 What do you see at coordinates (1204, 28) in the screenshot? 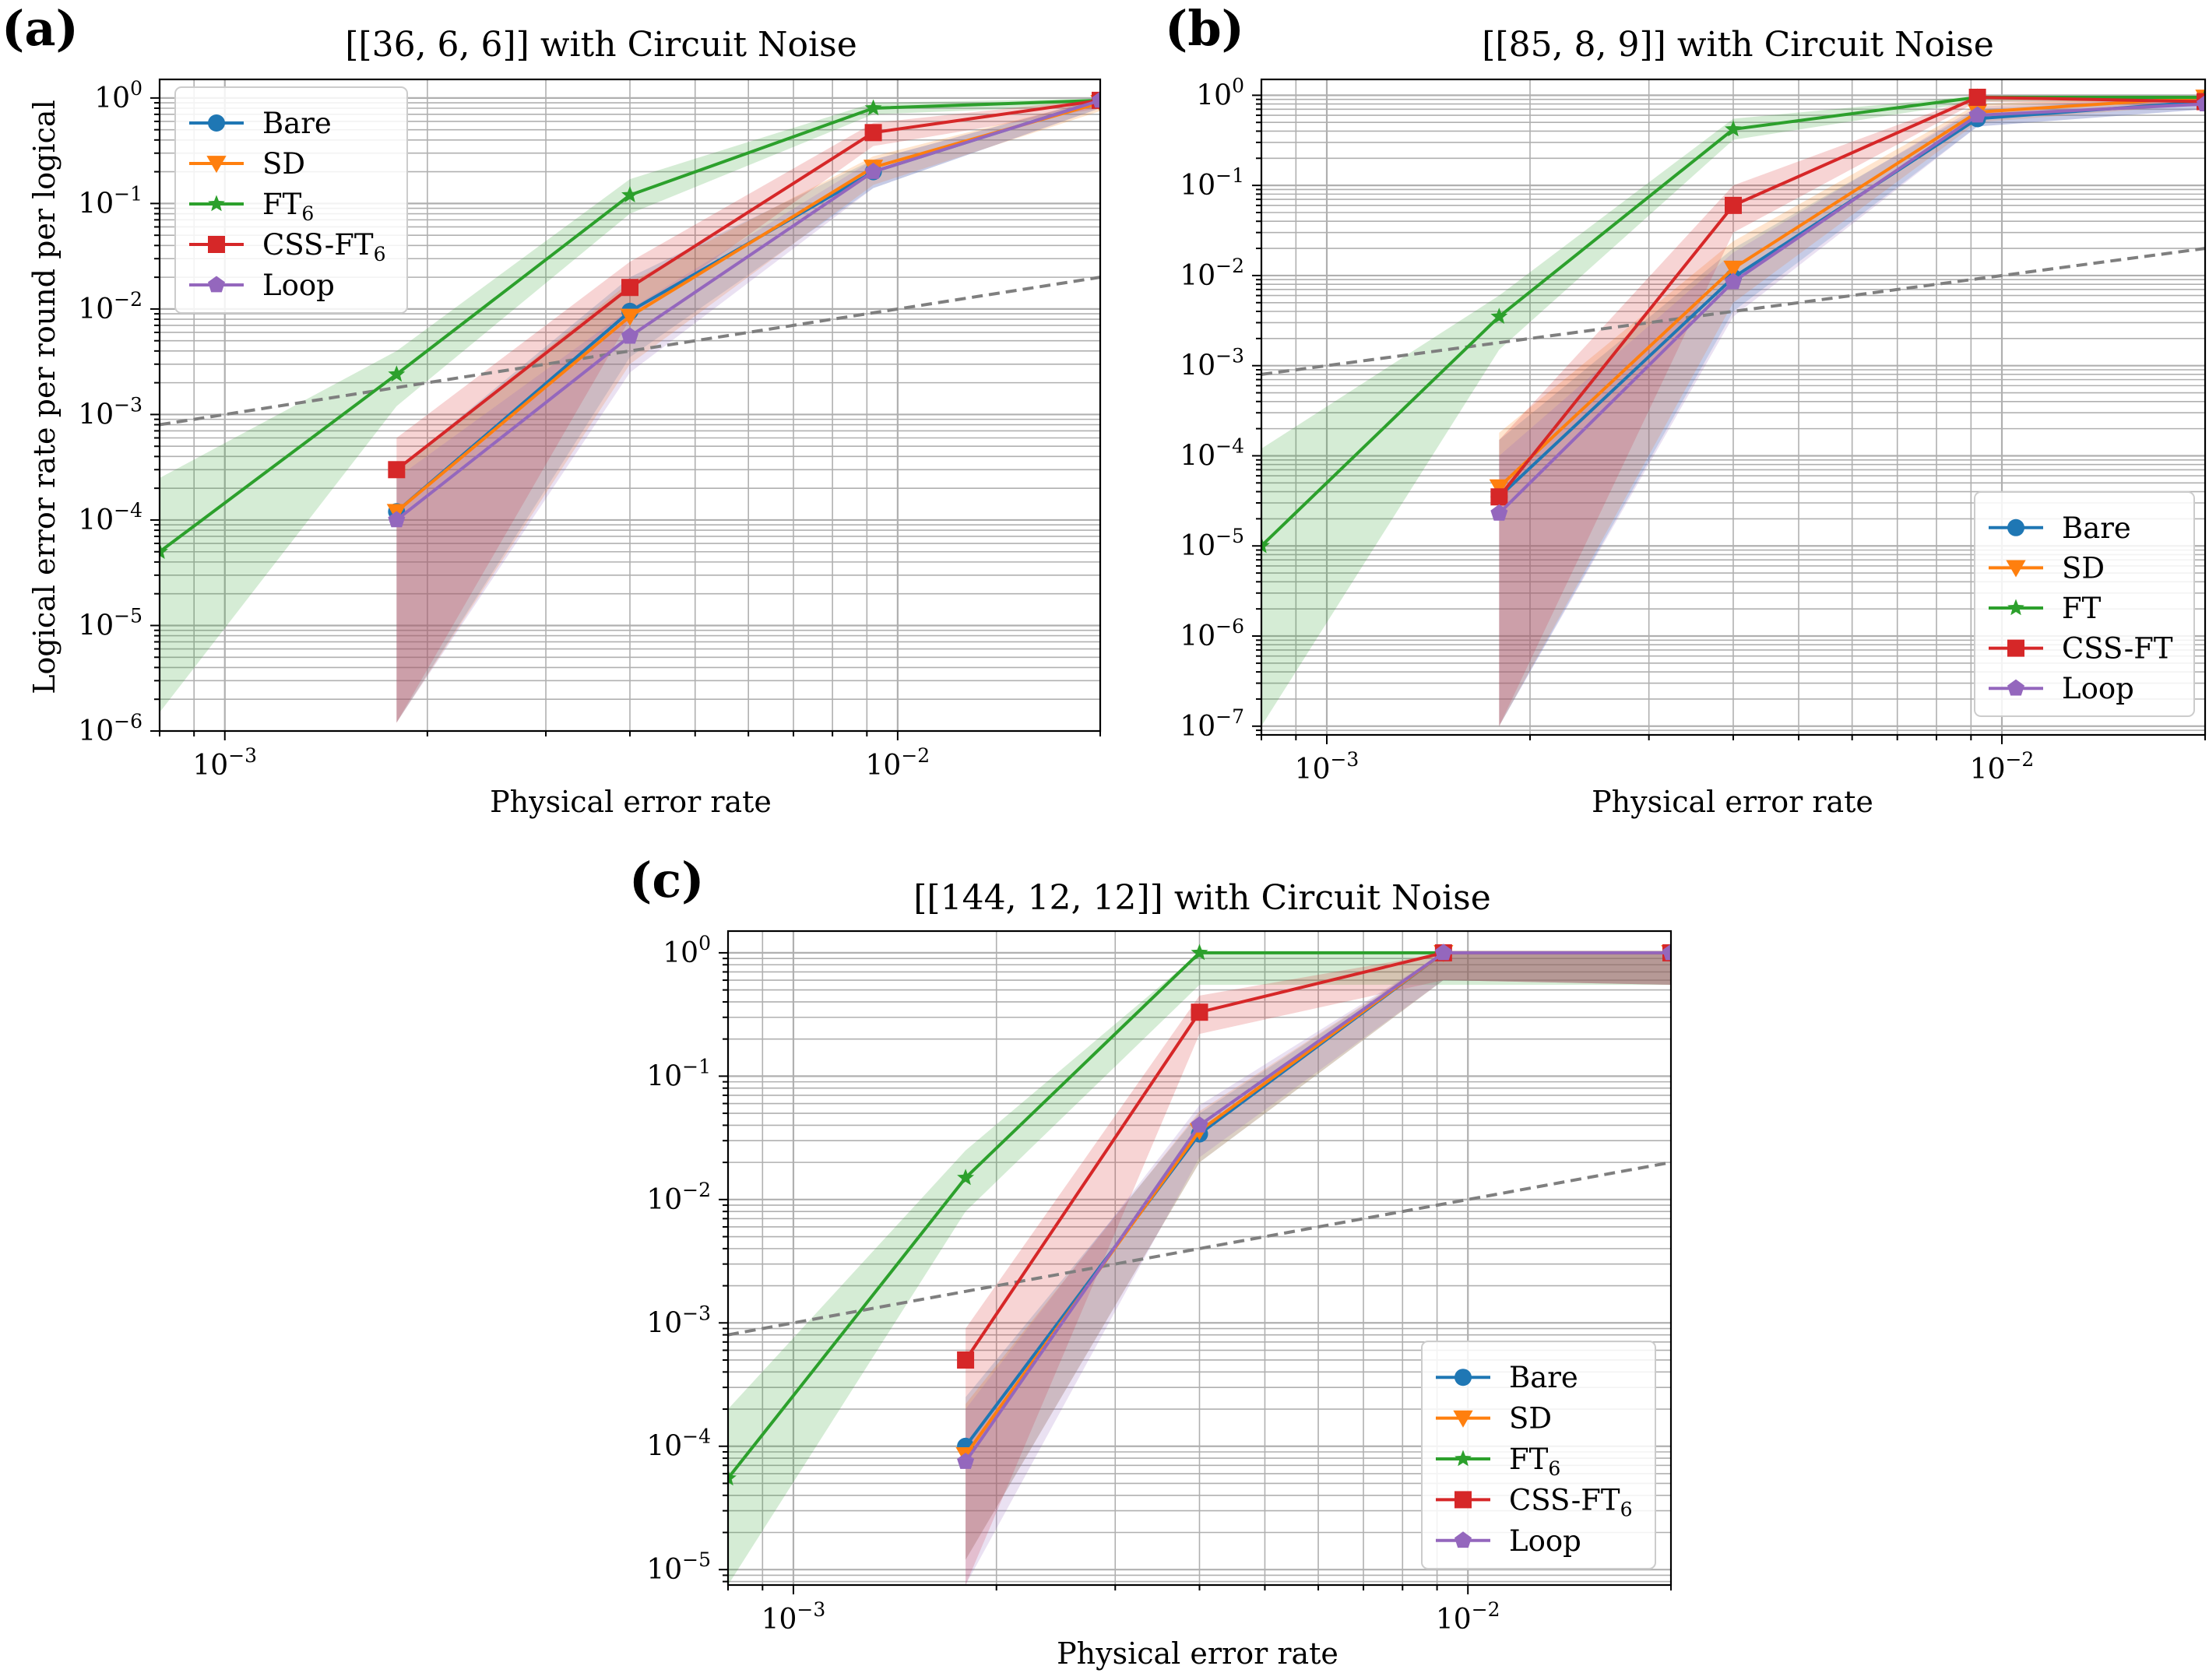
I see `panel-b-letter: (b)` at bounding box center [1204, 28].